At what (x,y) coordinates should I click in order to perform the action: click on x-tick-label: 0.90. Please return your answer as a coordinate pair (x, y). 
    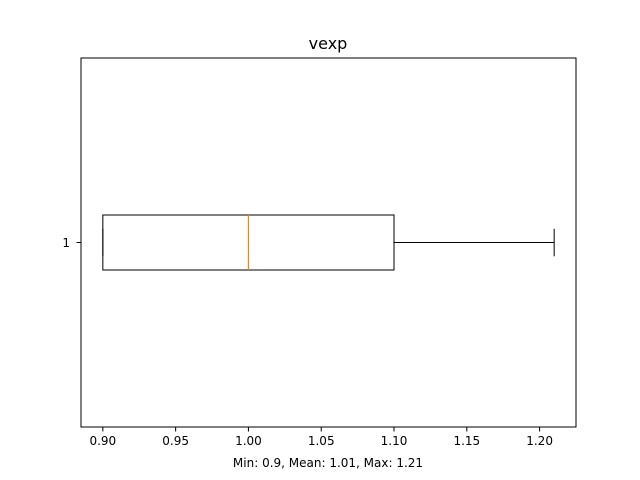
    Looking at the image, I should click on (102, 441).